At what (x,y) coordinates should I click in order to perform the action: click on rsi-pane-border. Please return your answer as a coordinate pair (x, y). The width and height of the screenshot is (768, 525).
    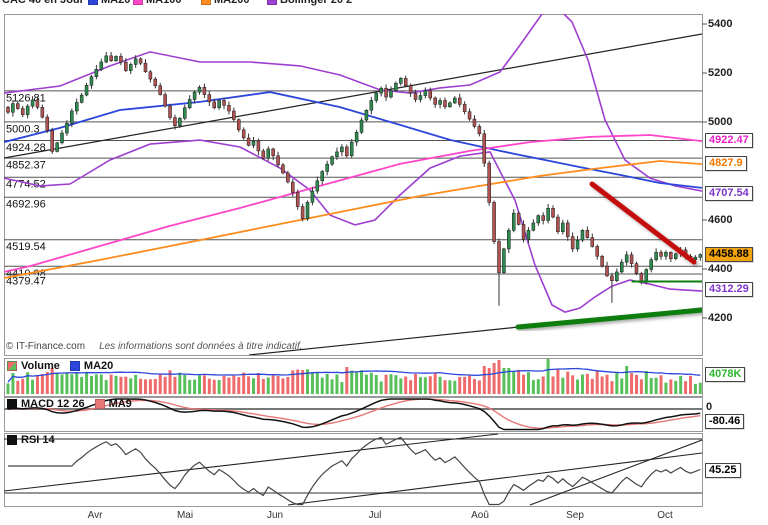
    Looking at the image, I should click on (353, 470).